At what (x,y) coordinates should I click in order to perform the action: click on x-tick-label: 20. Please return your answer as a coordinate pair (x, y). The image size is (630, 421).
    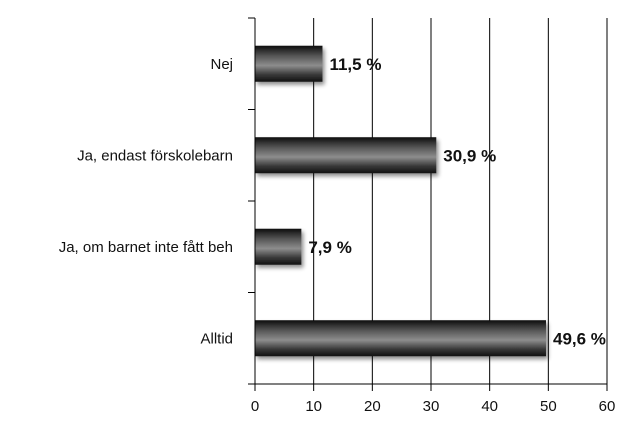
    Looking at the image, I should click on (372, 406).